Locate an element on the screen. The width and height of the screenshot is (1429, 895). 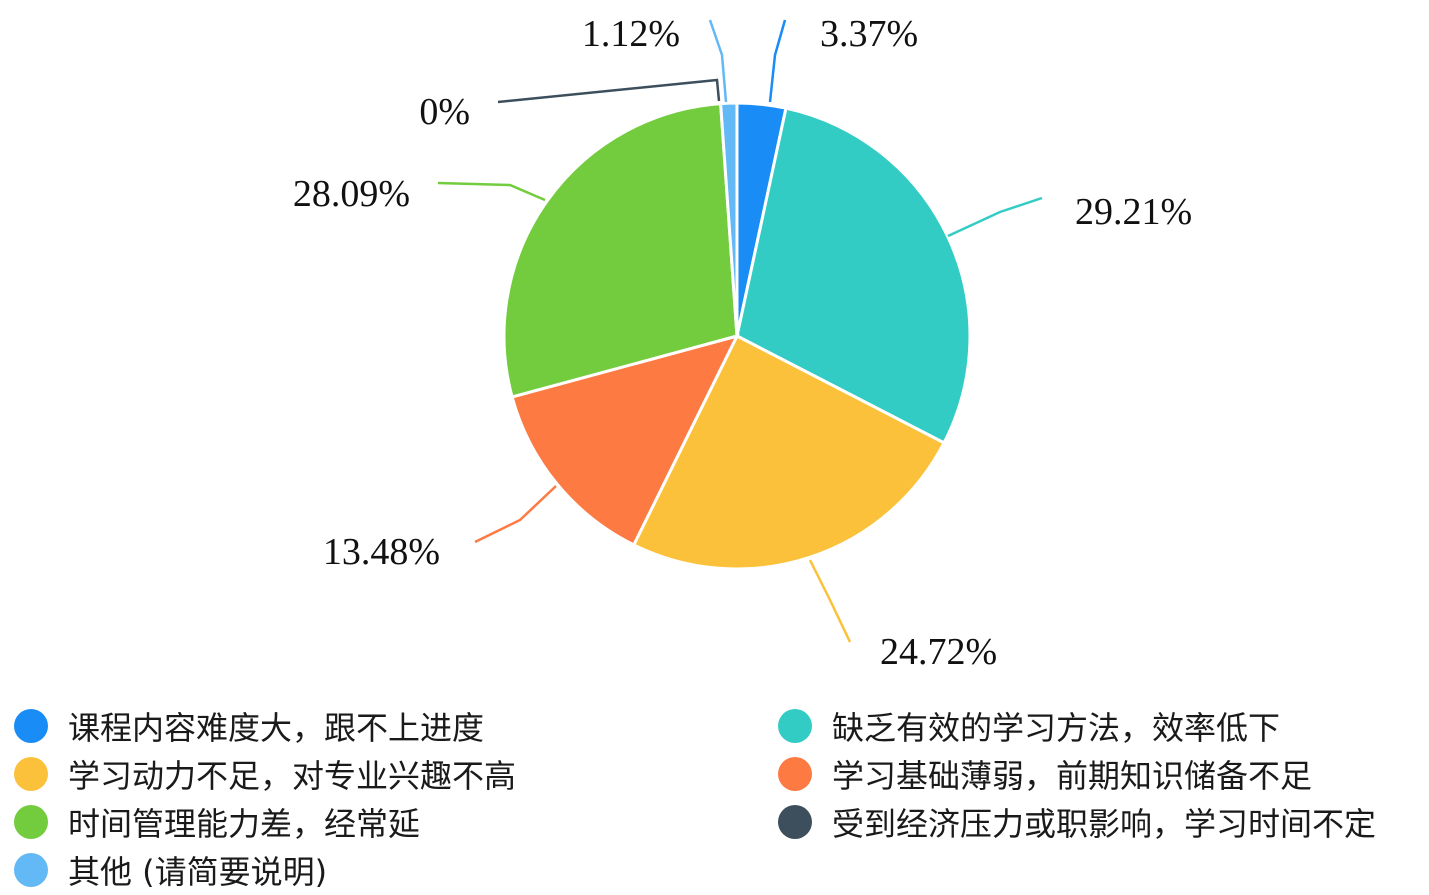
legend-label: 受到经济压力或职影响，学习时间不定 is located at coordinates (1104, 824).